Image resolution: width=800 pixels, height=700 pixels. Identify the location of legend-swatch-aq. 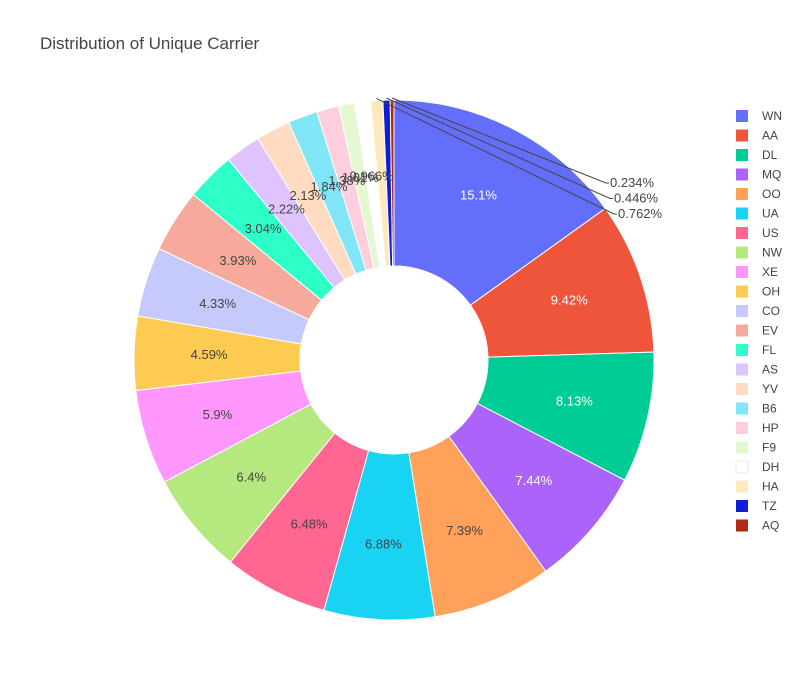
(742, 525).